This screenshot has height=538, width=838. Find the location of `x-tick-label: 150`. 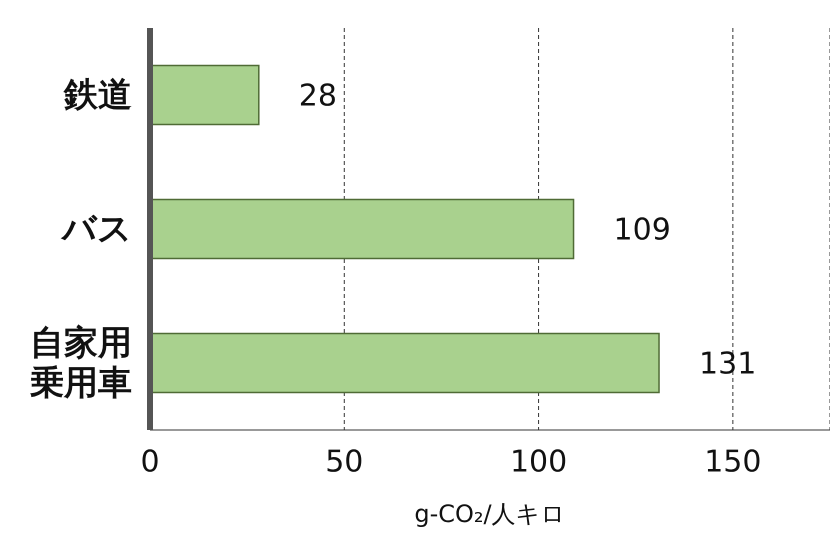

x-tick-label: 150 is located at coordinates (733, 462).